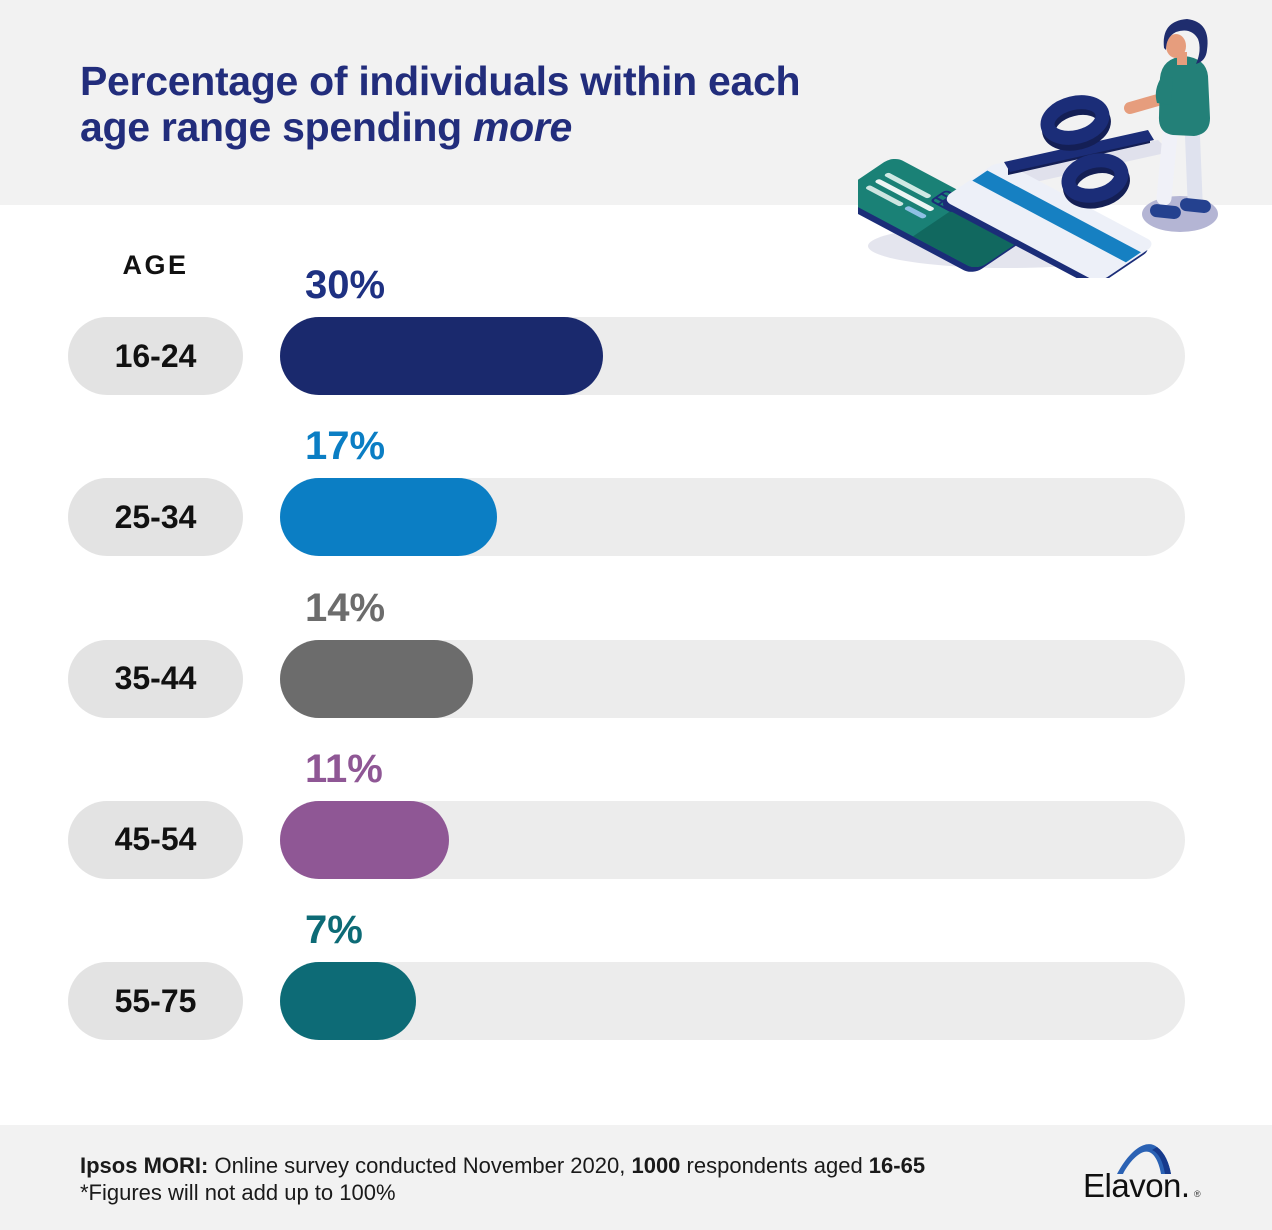  Describe the element at coordinates (144, 1165) in the screenshot. I see `source-name: Ipsos MORI:` at that location.